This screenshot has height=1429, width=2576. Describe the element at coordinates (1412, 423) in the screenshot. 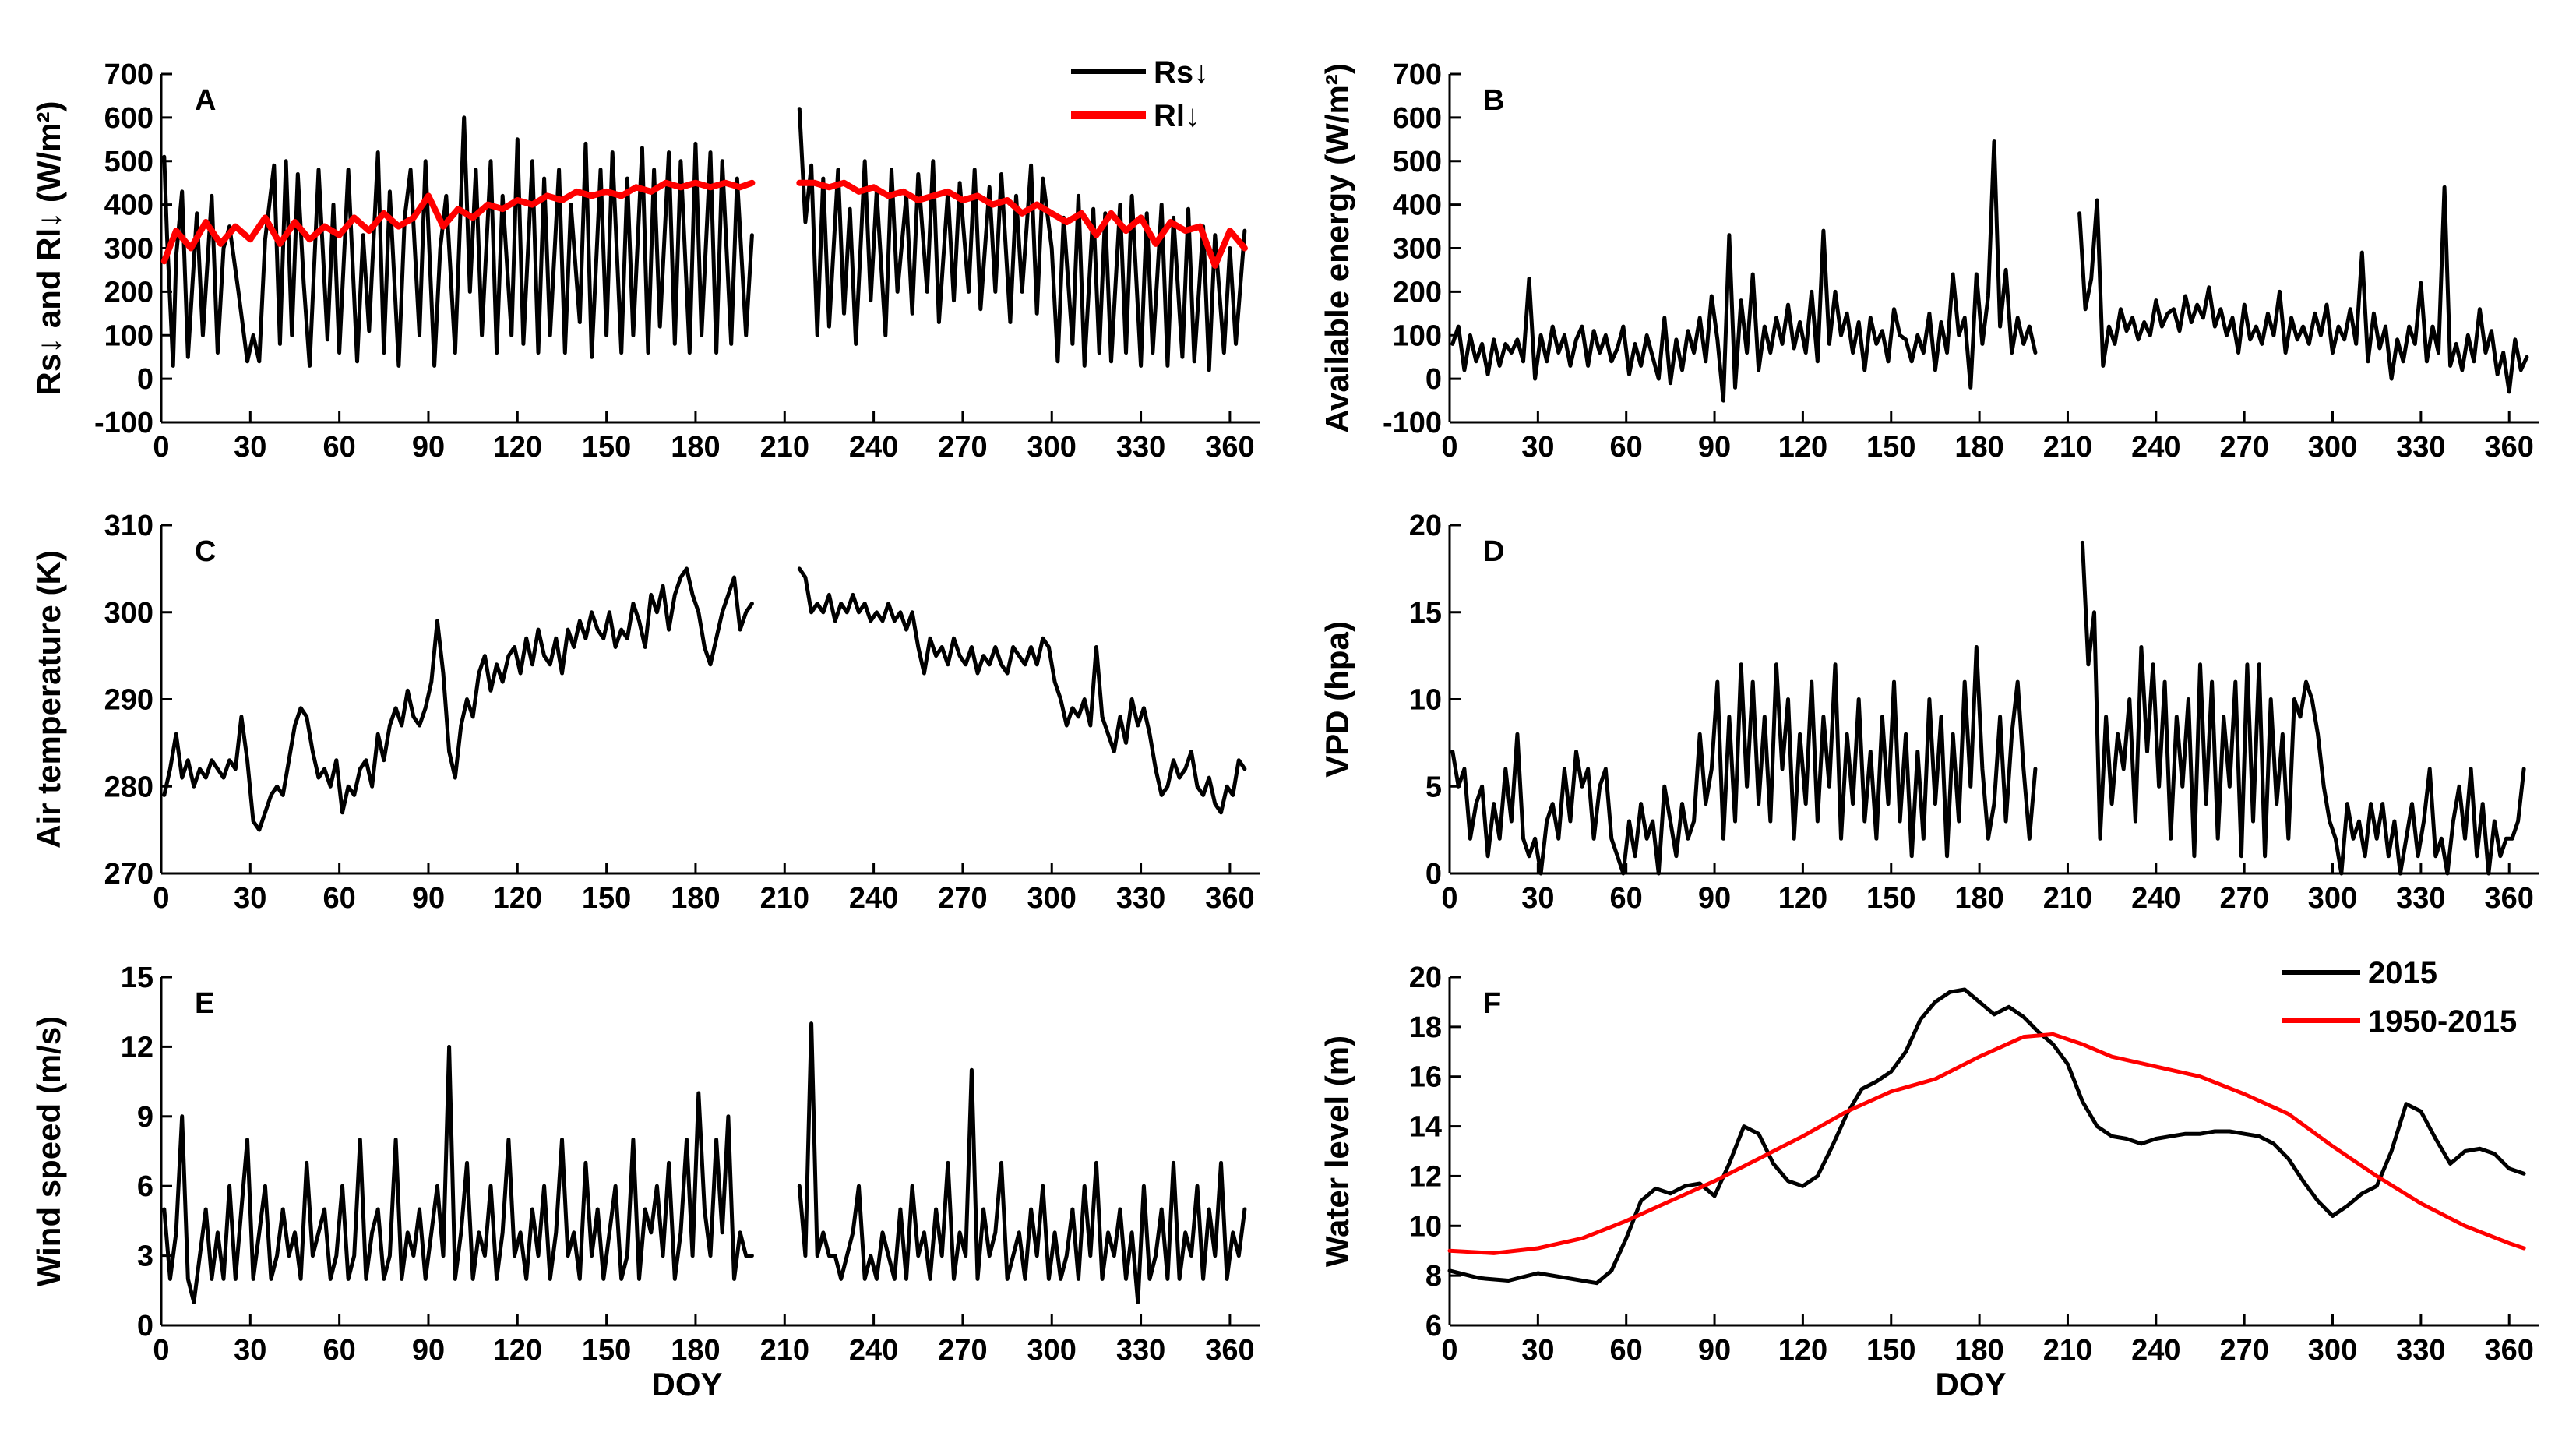

I see `y-tick-label: -100` at that location.